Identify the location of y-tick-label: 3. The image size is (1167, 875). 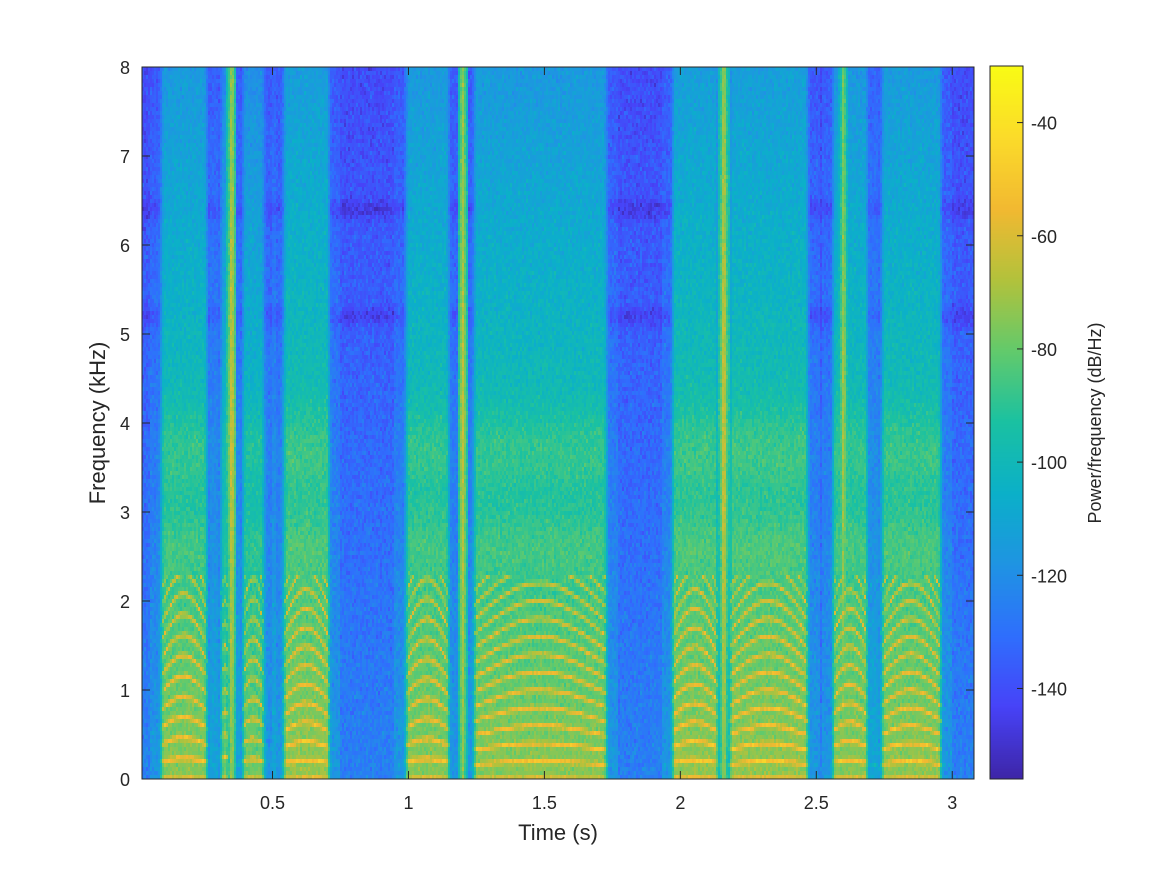
(125, 513).